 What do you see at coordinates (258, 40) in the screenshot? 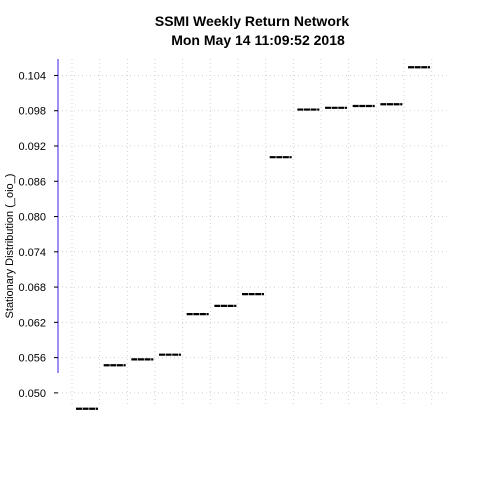
I see `chart-subtitle: Mon May 14 11:09:52 2018` at bounding box center [258, 40].